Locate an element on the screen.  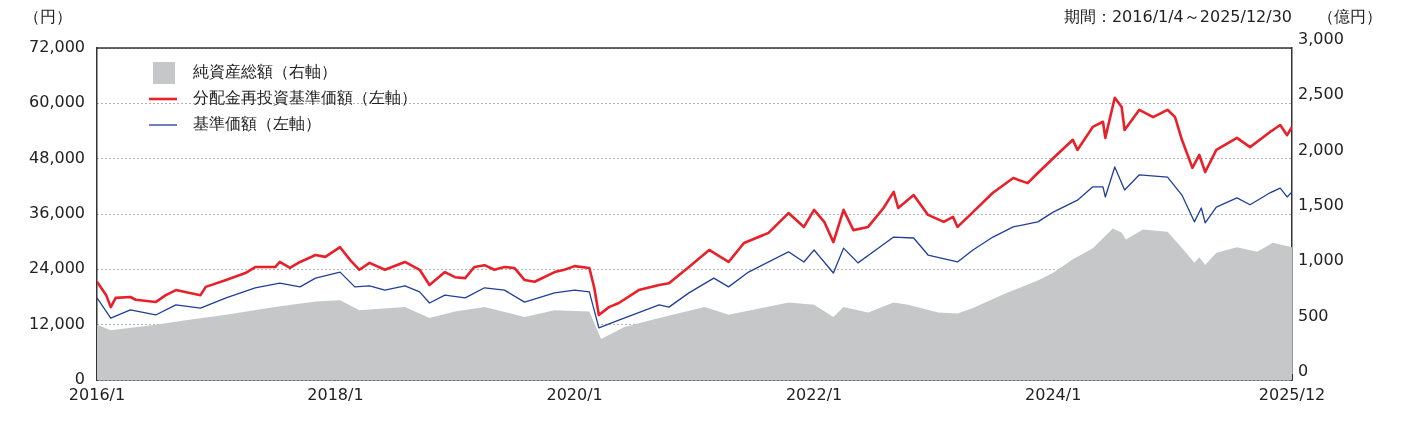
y-tick-label: 72,000 is located at coordinates (57, 47).